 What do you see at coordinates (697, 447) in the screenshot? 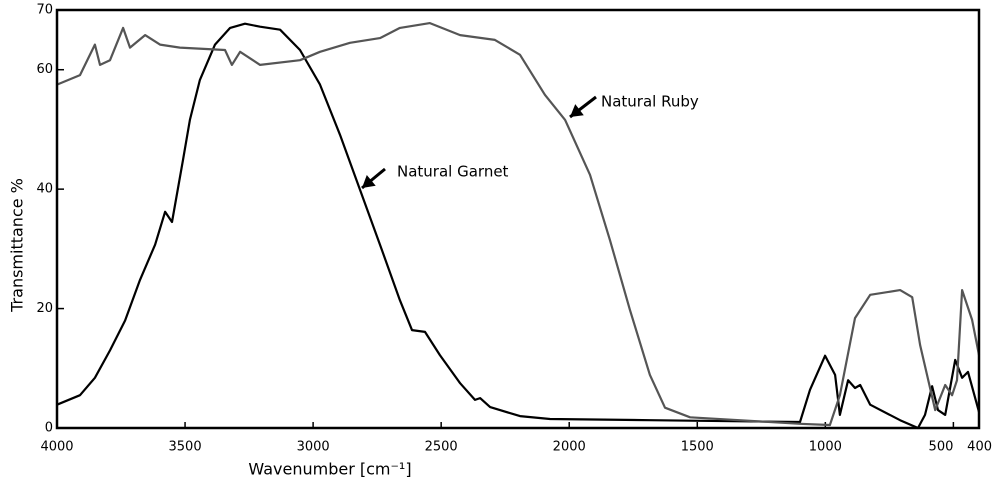
I see `x-tick-label: 1500` at bounding box center [697, 447].